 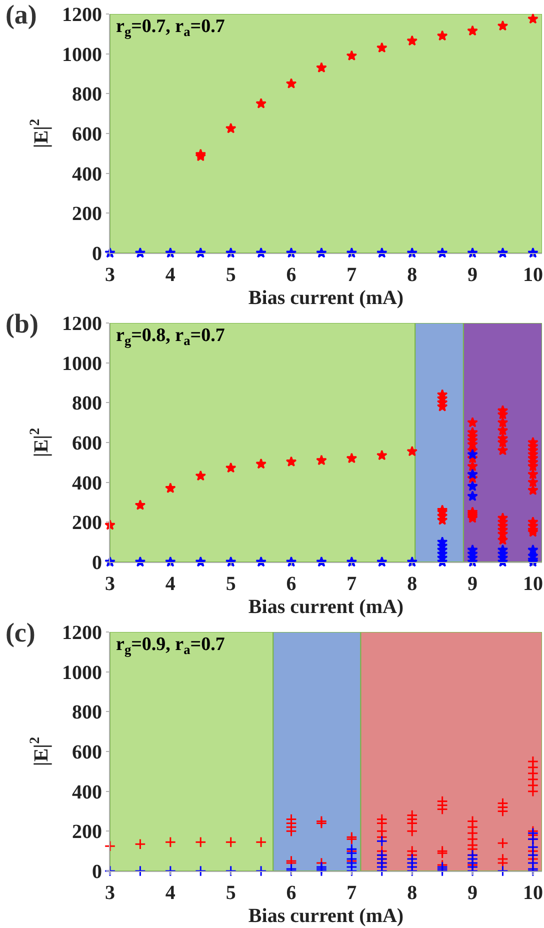 I want to click on annotation: r$_{g}$=0.7, r$_{a}$=0.7, so click(x=171, y=27).